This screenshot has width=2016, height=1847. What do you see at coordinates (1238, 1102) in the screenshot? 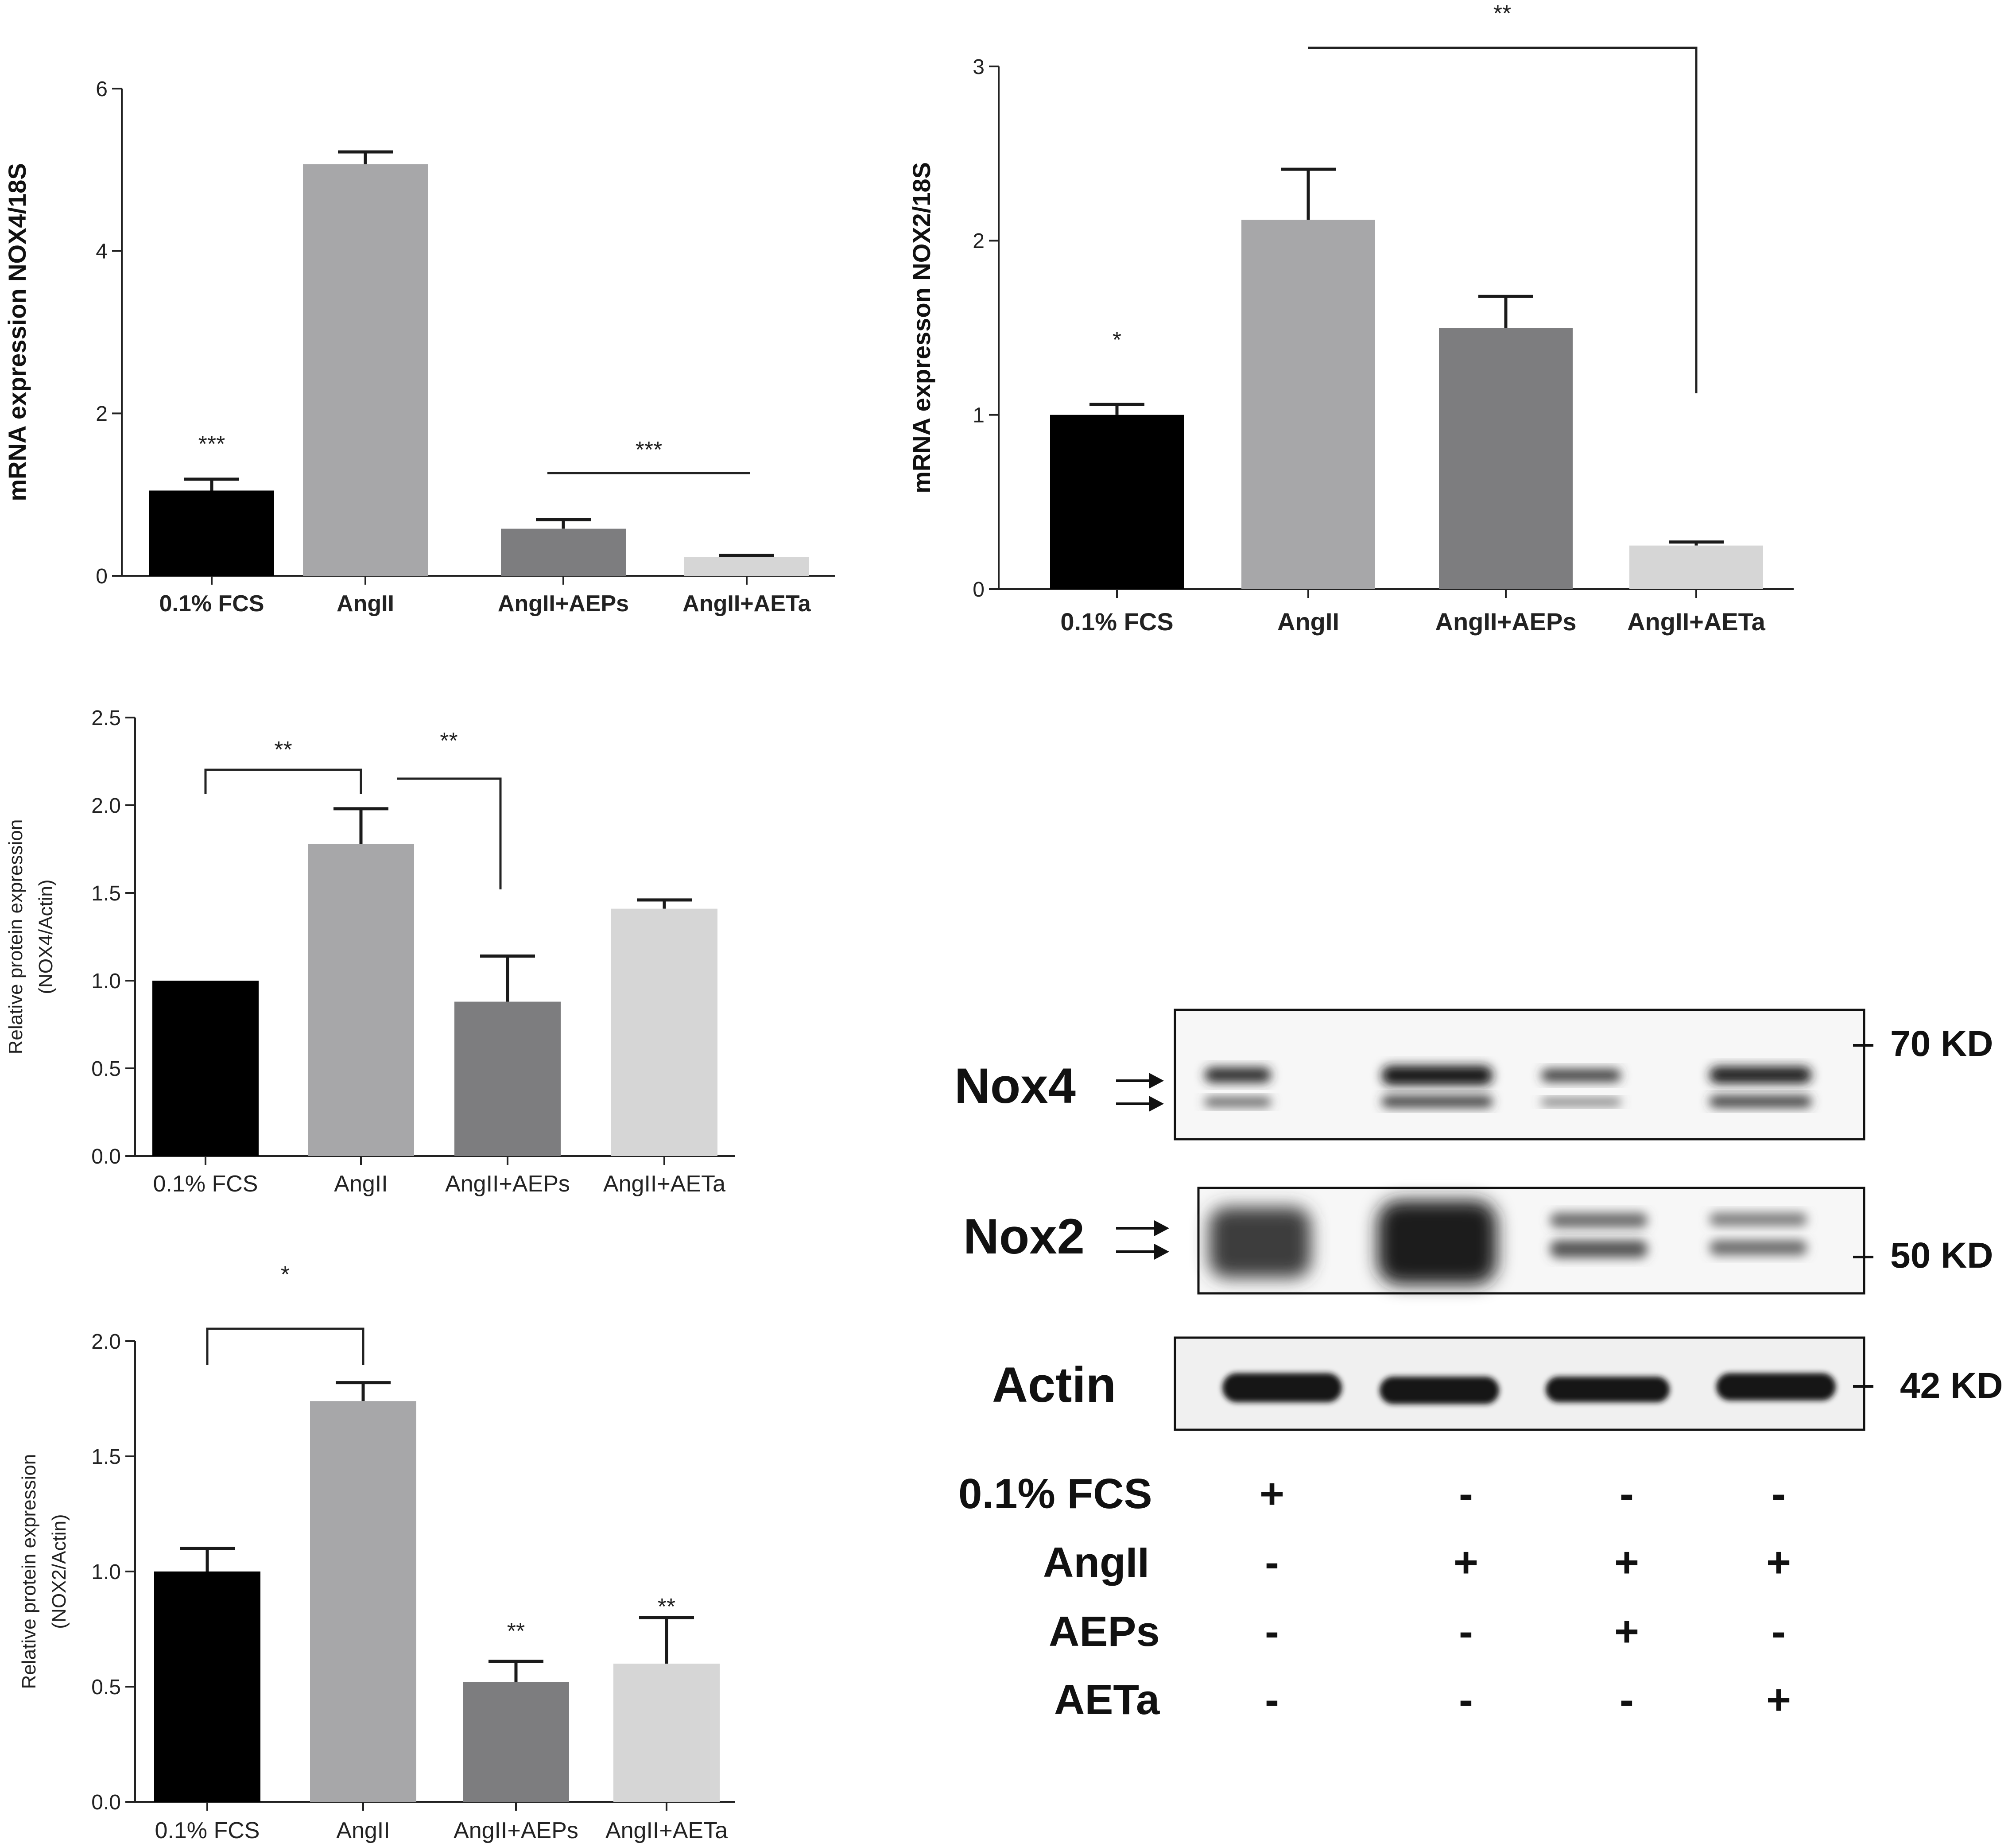
I see `nox4-band-lower-lane1` at bounding box center [1238, 1102].